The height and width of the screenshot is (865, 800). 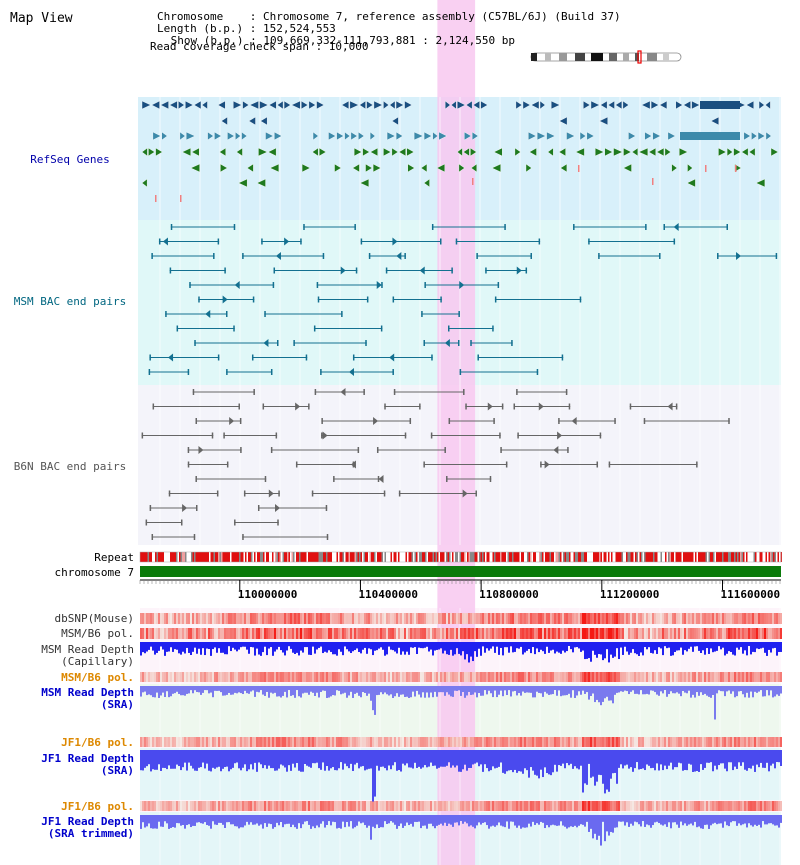 I want to click on b6n-bac-pair-end, so click(x=258, y=508).